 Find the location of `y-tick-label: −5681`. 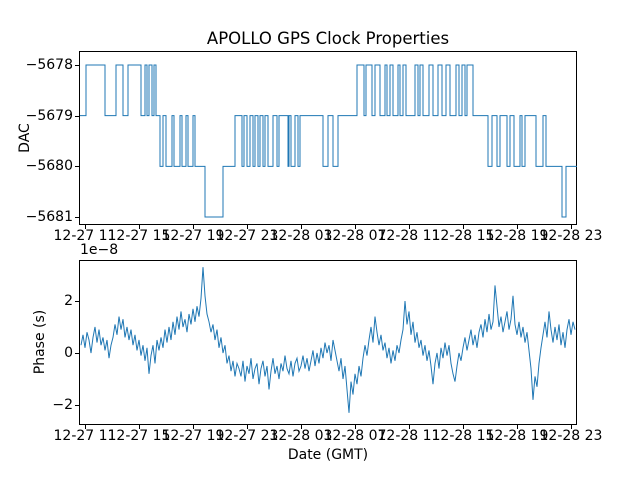

y-tick-label: −5681 is located at coordinates (49, 217).